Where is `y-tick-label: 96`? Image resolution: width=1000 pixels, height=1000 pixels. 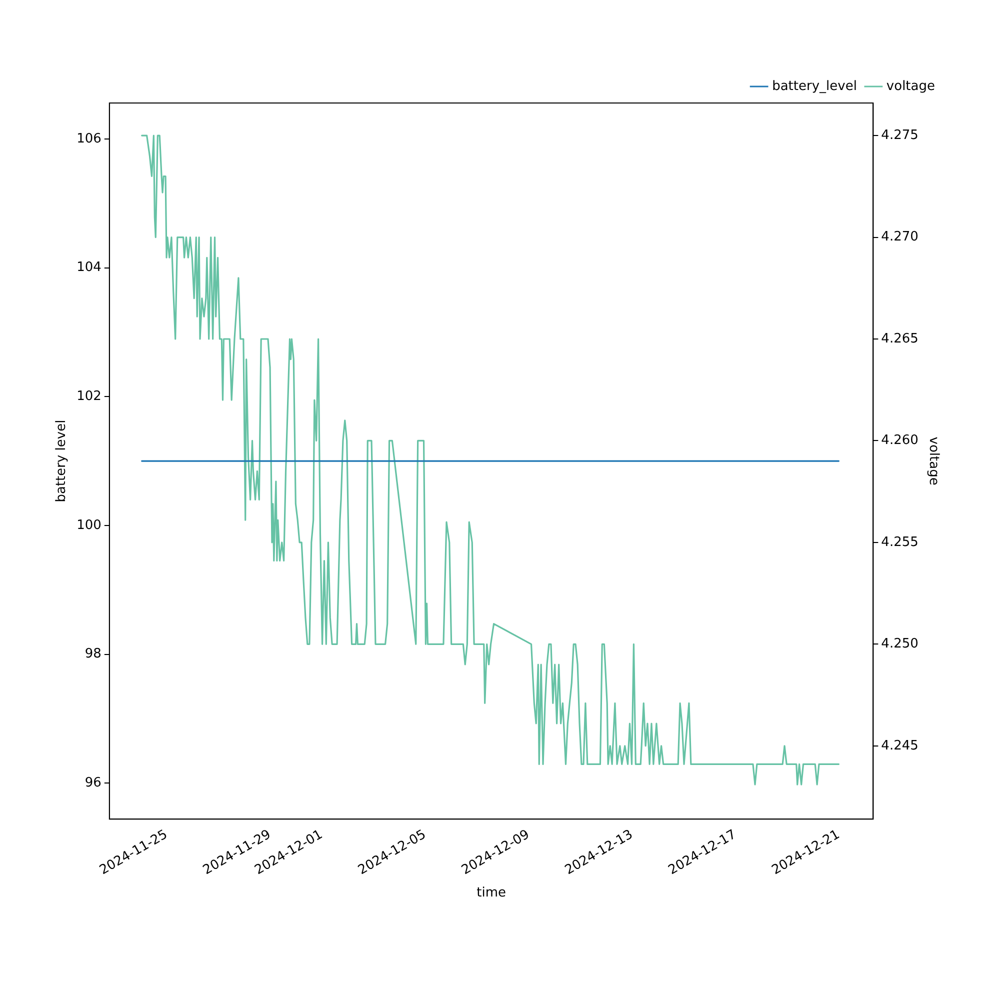 y-tick-label: 96 is located at coordinates (93, 782).